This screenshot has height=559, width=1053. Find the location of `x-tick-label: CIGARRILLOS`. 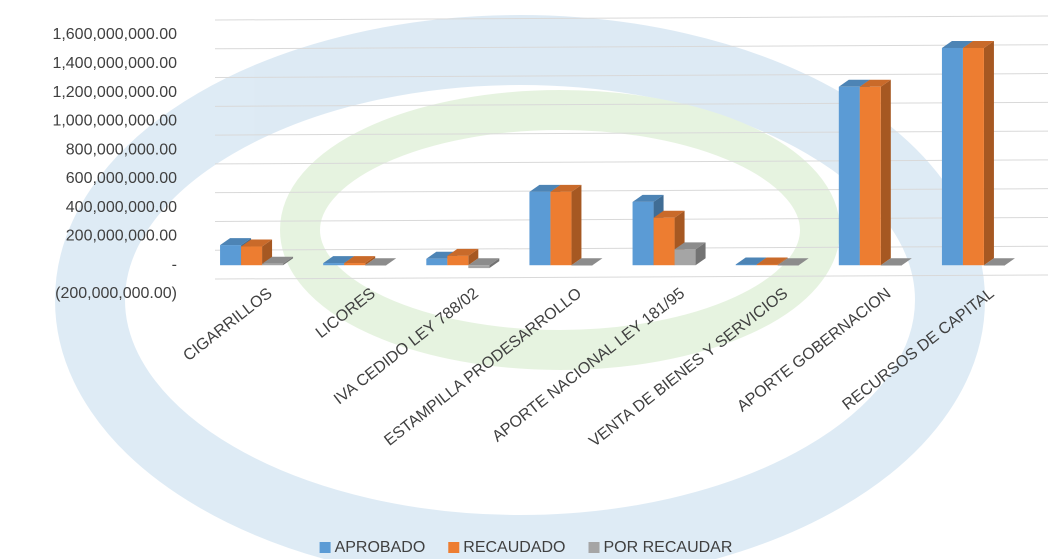

x-tick-label: CIGARRILLOS is located at coordinates (227, 325).